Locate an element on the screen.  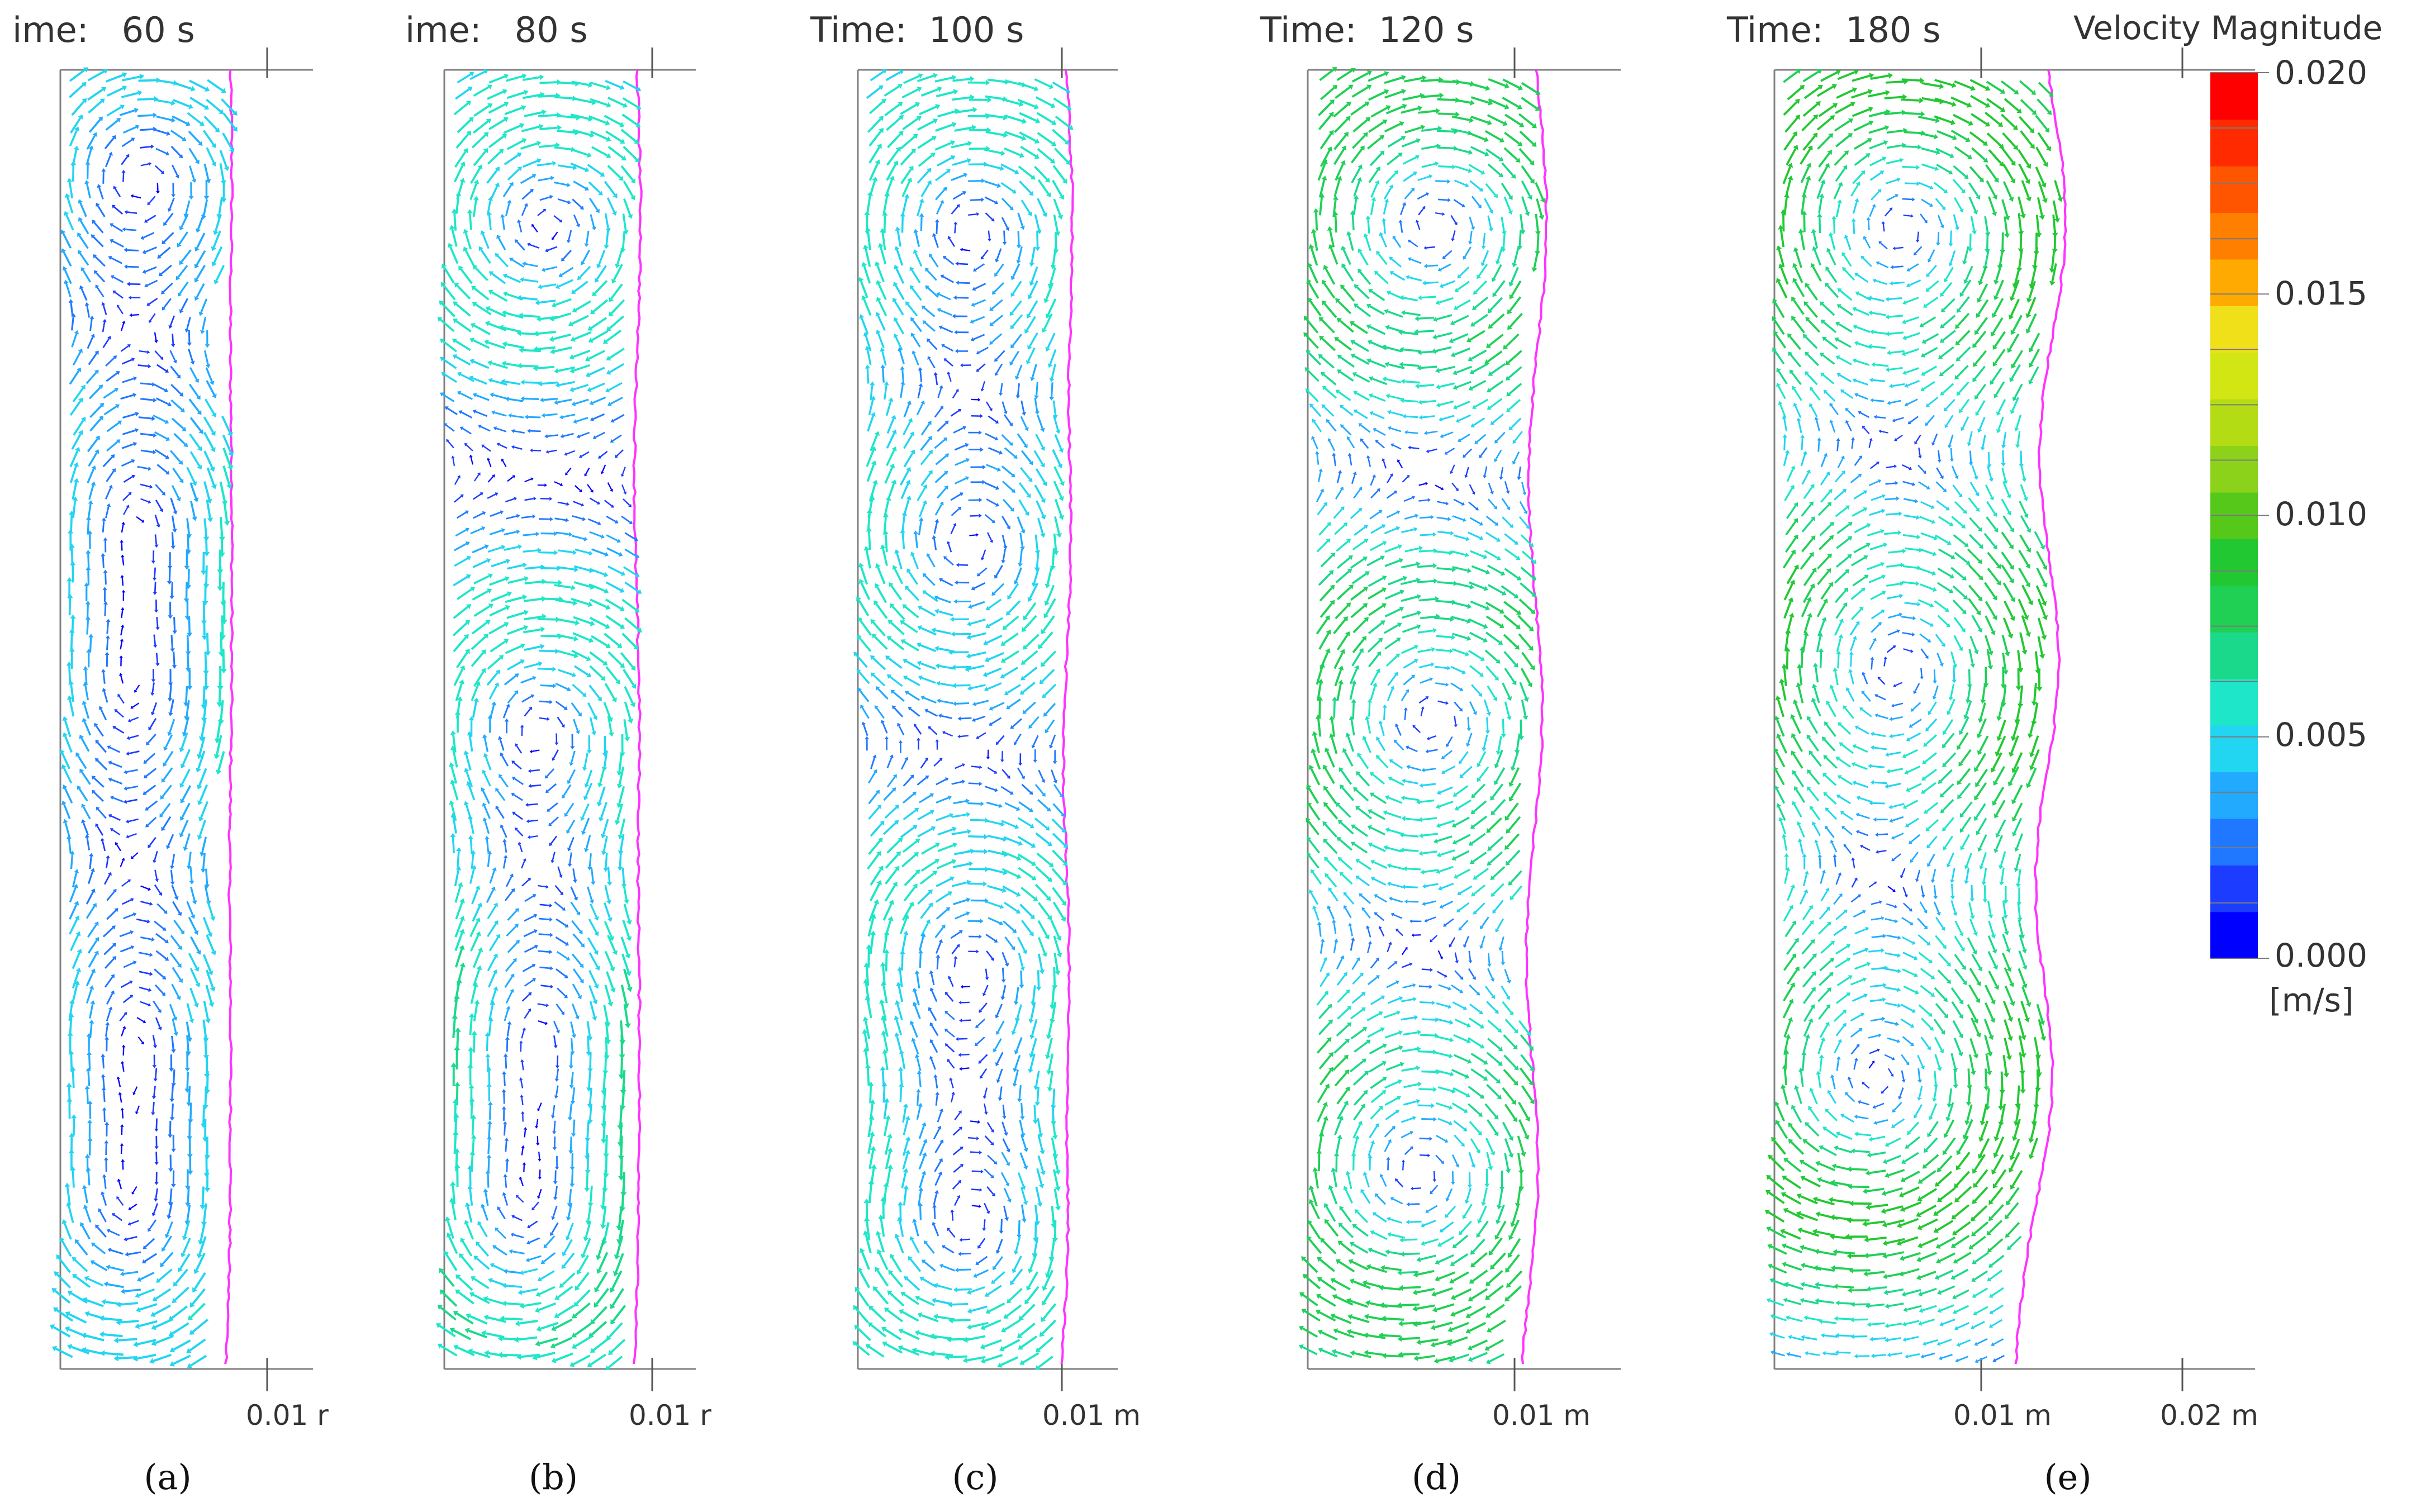
panel-d is located at coordinates (1460, 719).